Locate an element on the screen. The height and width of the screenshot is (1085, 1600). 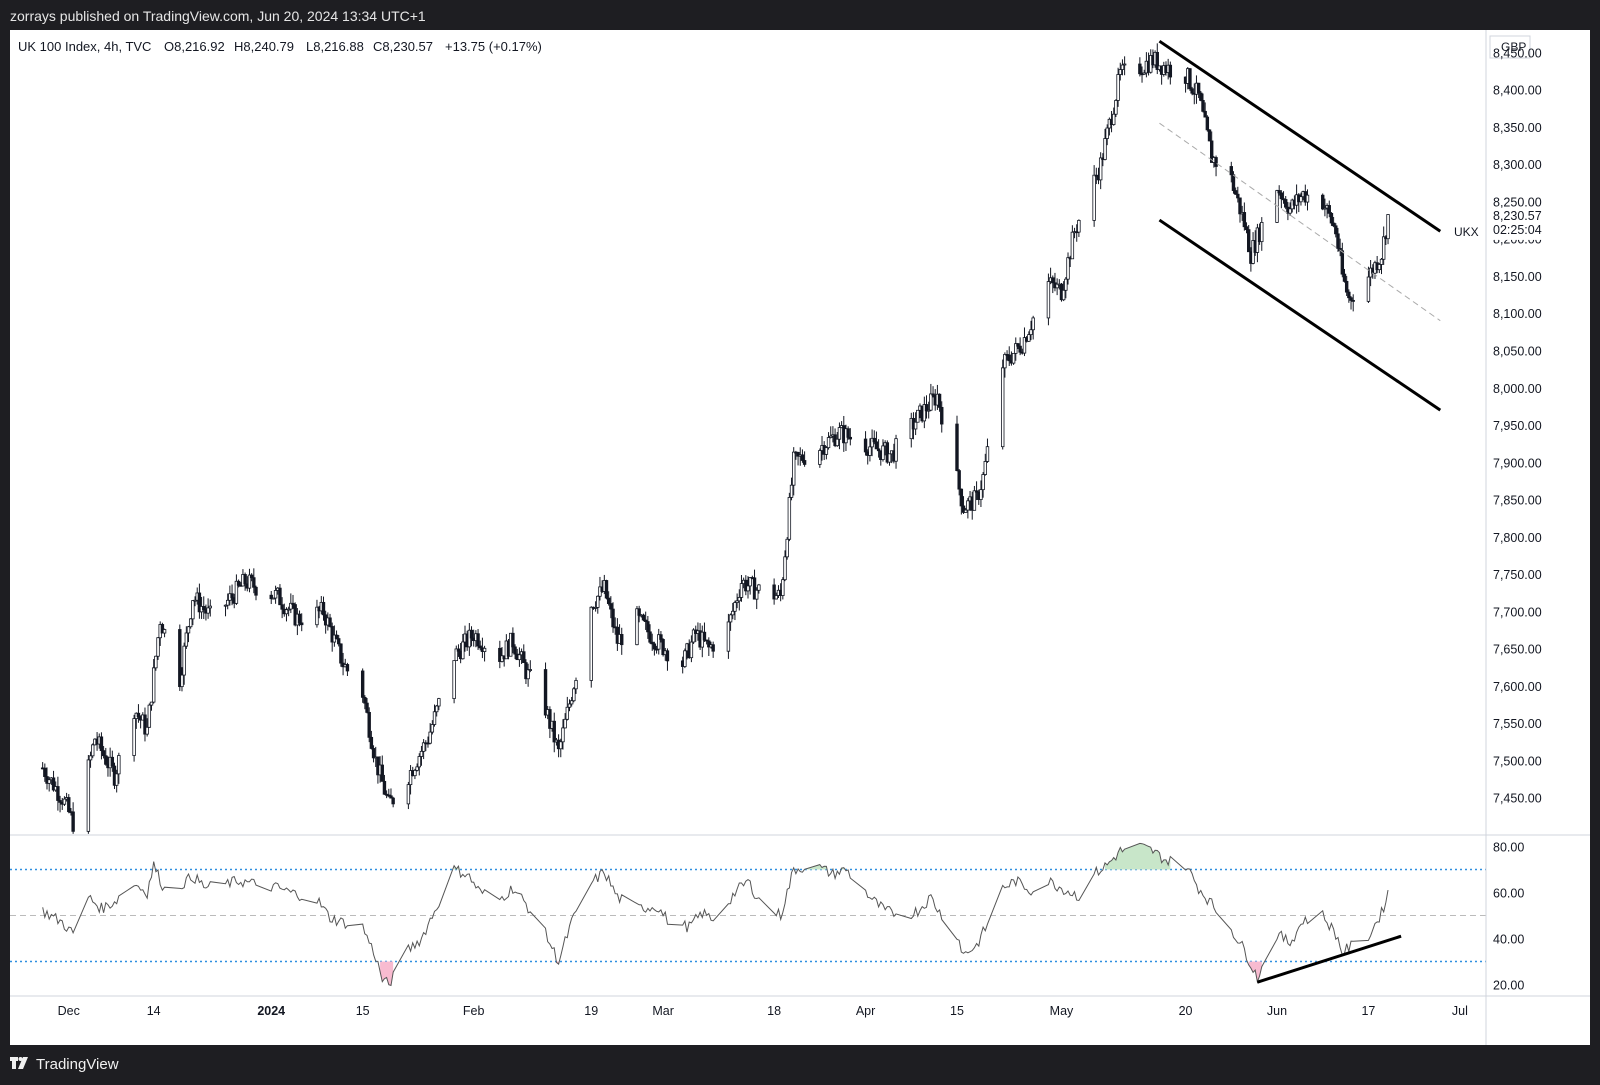
price-tick-label: 7,500.00 is located at coordinates (1517, 761).